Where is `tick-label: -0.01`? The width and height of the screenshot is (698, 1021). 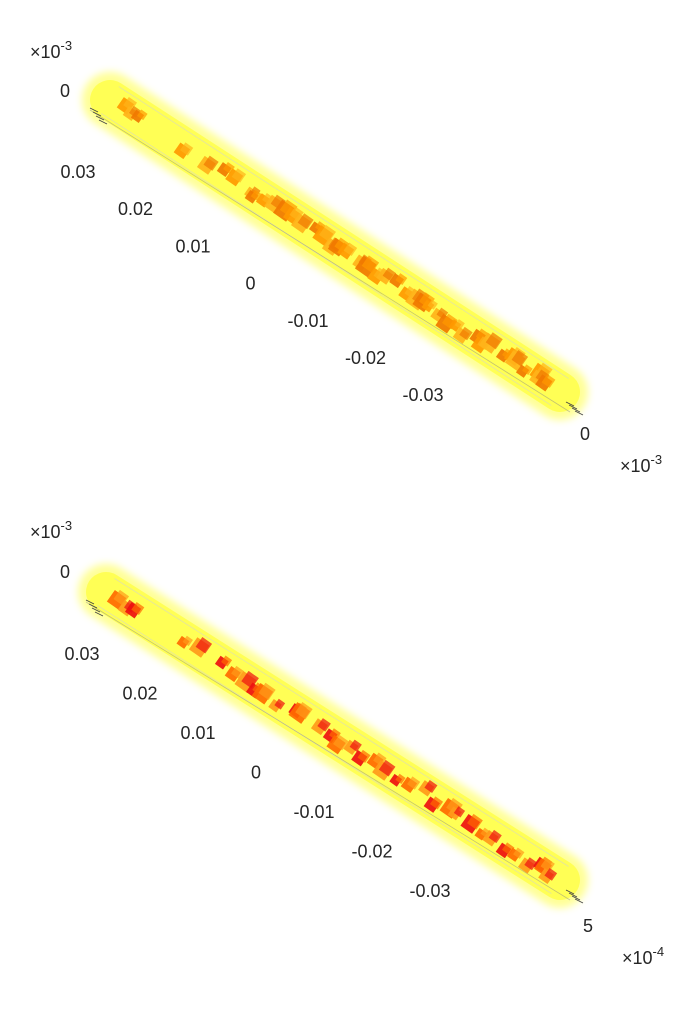 tick-label: -0.01 is located at coordinates (313, 812).